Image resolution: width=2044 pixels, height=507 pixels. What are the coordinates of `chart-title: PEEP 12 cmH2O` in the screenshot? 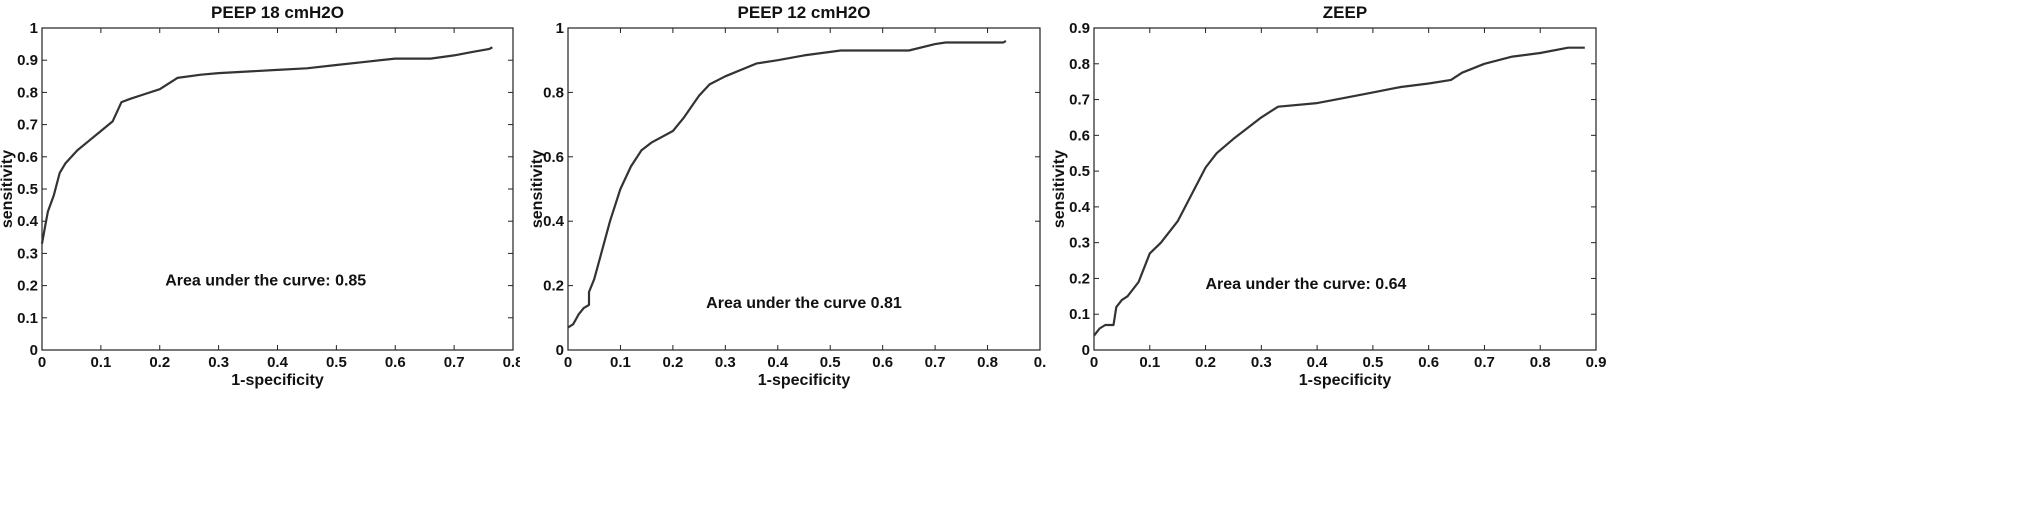 It's located at (804, 12).